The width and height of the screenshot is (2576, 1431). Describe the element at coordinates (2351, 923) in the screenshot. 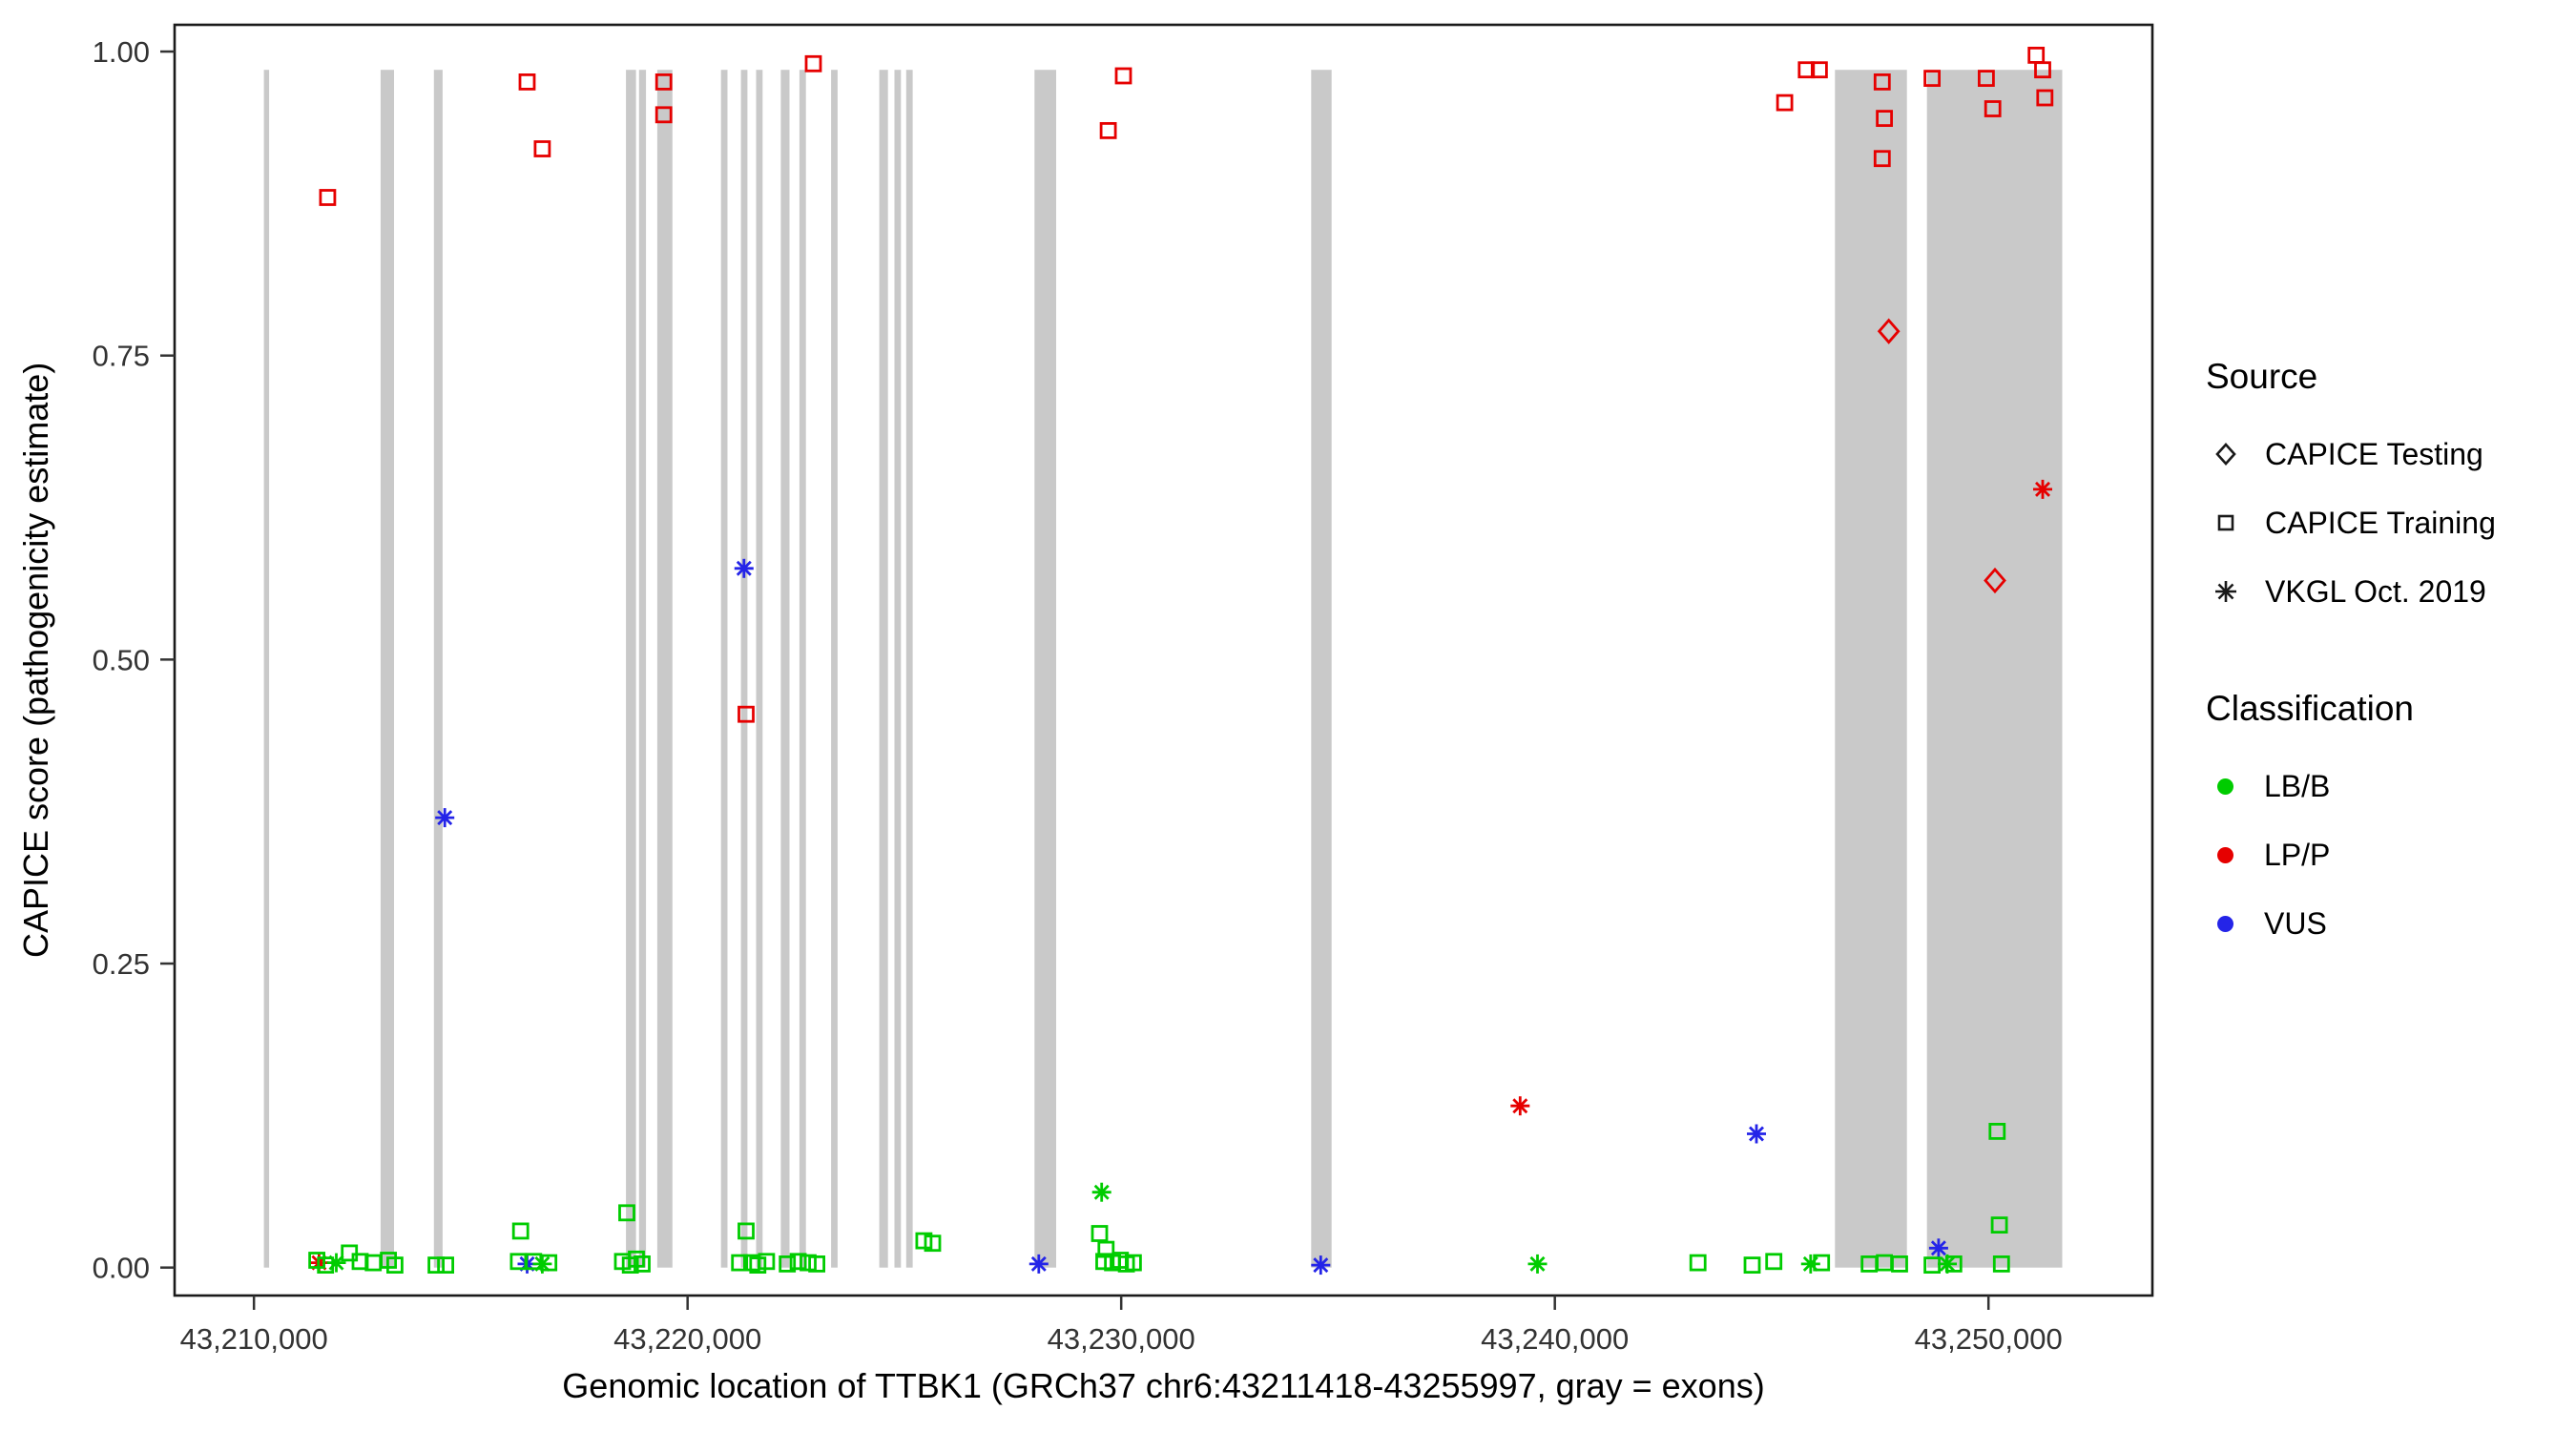

I see `legend-item-vus: VUS` at that location.